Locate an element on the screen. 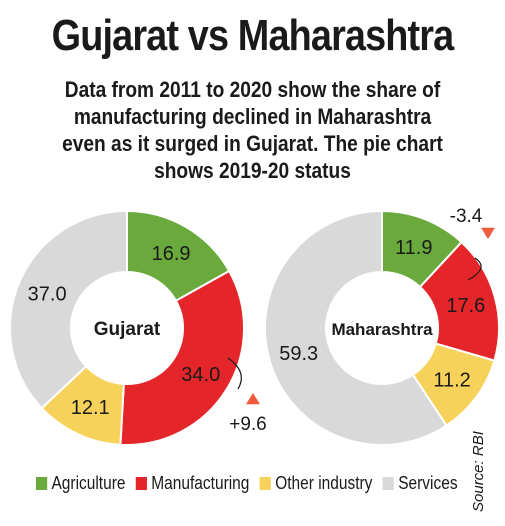 The image size is (505, 526). legend-label: Other industry is located at coordinates (324, 483).